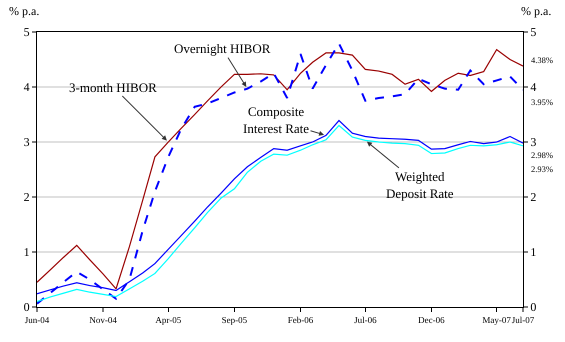 Image resolution: width=565 pixels, height=342 pixels. Describe the element at coordinates (420, 185) in the screenshot. I see `annotation: Weighted Deposit Rate` at that location.